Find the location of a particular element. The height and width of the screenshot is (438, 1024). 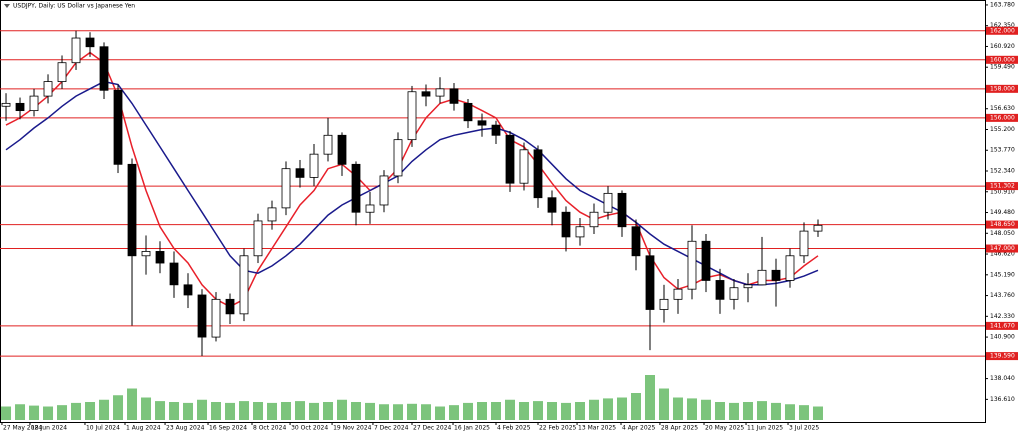

y-tick-label: 142.330 is located at coordinates (1002, 316).